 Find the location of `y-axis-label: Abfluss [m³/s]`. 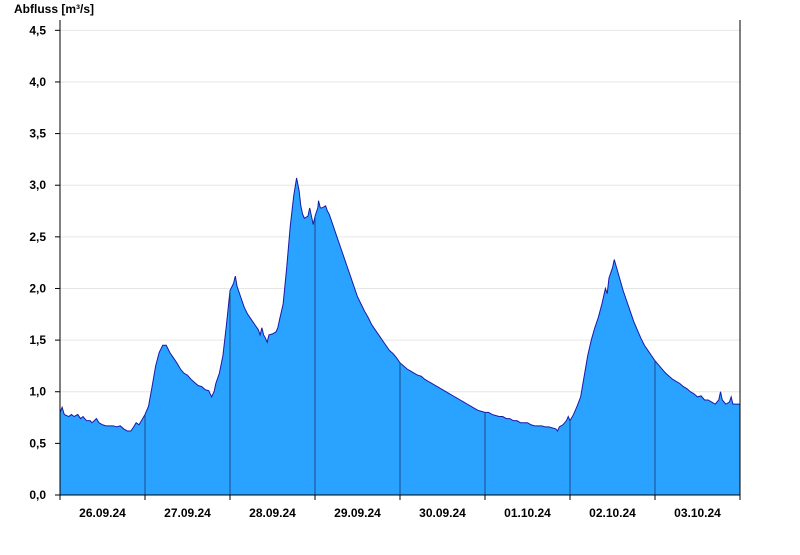

y-axis-label: Abfluss [m³/s] is located at coordinates (54, 9).